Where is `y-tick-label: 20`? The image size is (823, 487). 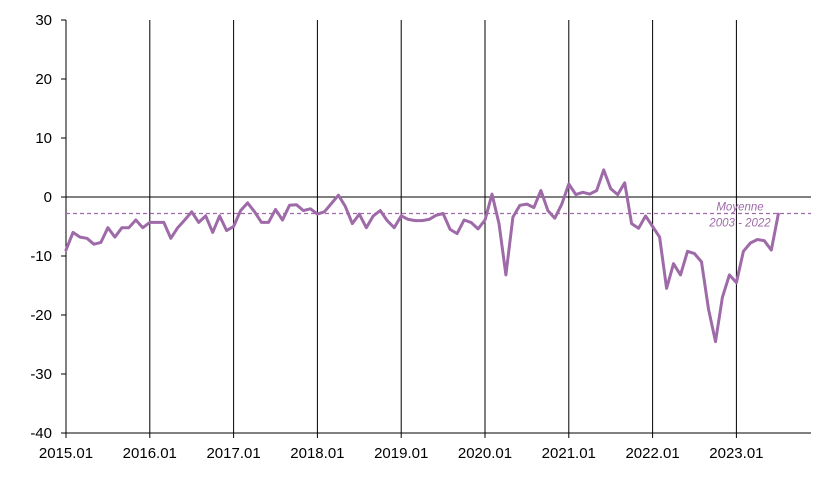 y-tick-label: 20 is located at coordinates (43, 79).